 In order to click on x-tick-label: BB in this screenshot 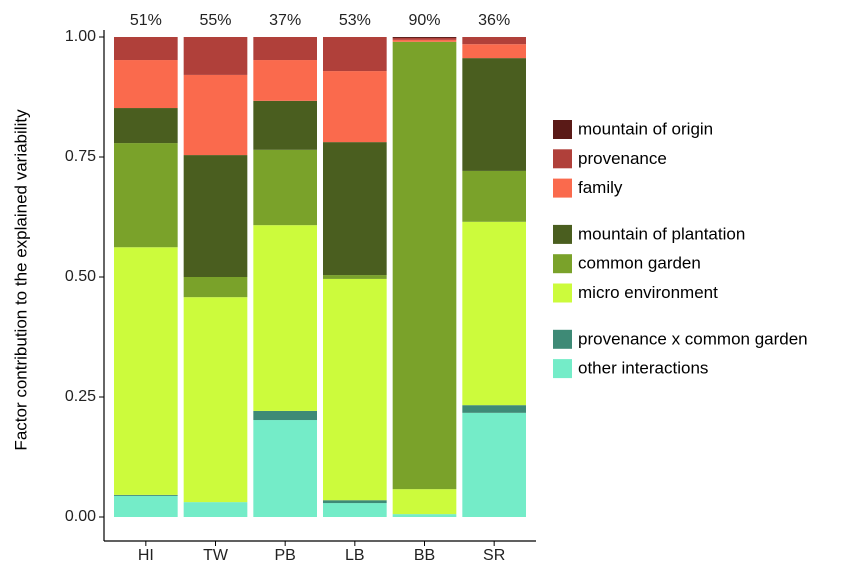, I will do `click(424, 555)`.